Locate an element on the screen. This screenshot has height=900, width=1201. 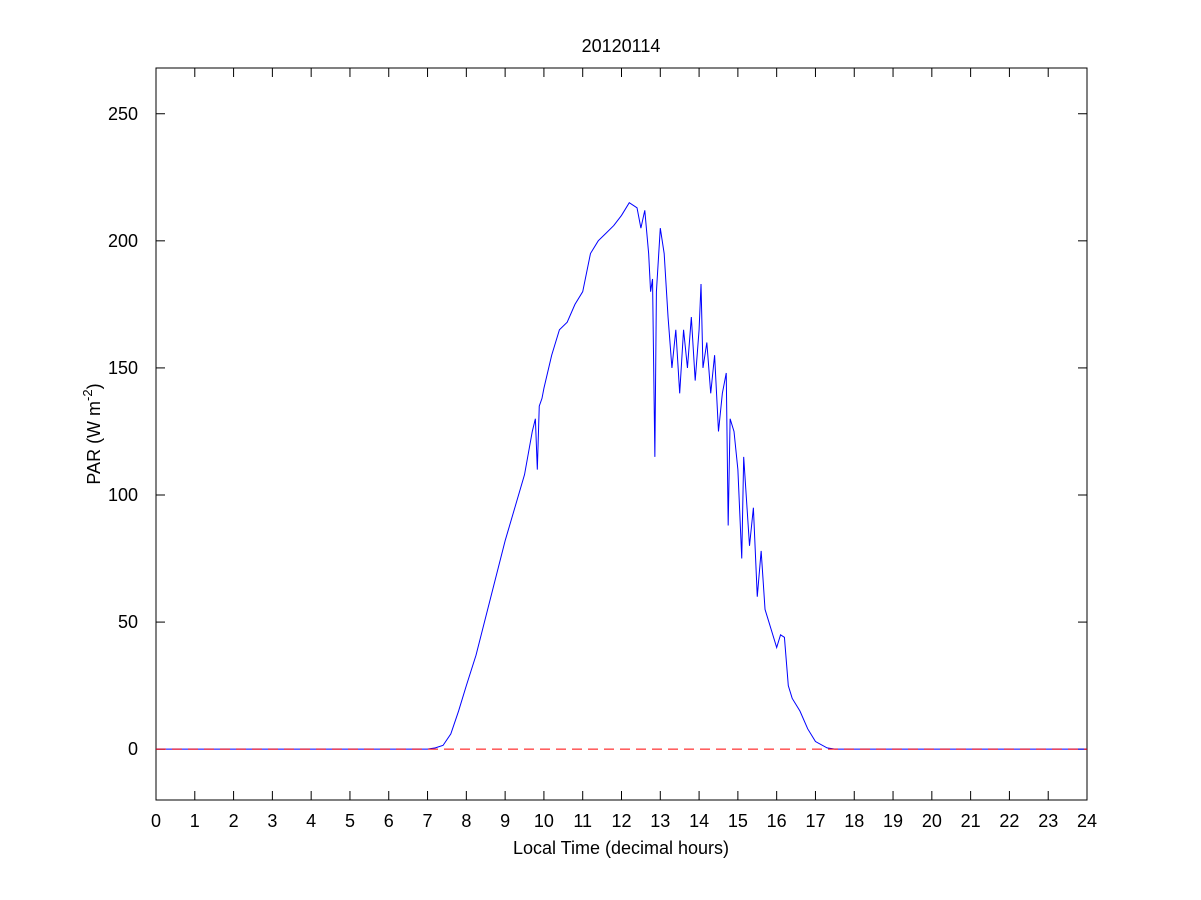
y-tick-label: 100 is located at coordinates (123, 495).